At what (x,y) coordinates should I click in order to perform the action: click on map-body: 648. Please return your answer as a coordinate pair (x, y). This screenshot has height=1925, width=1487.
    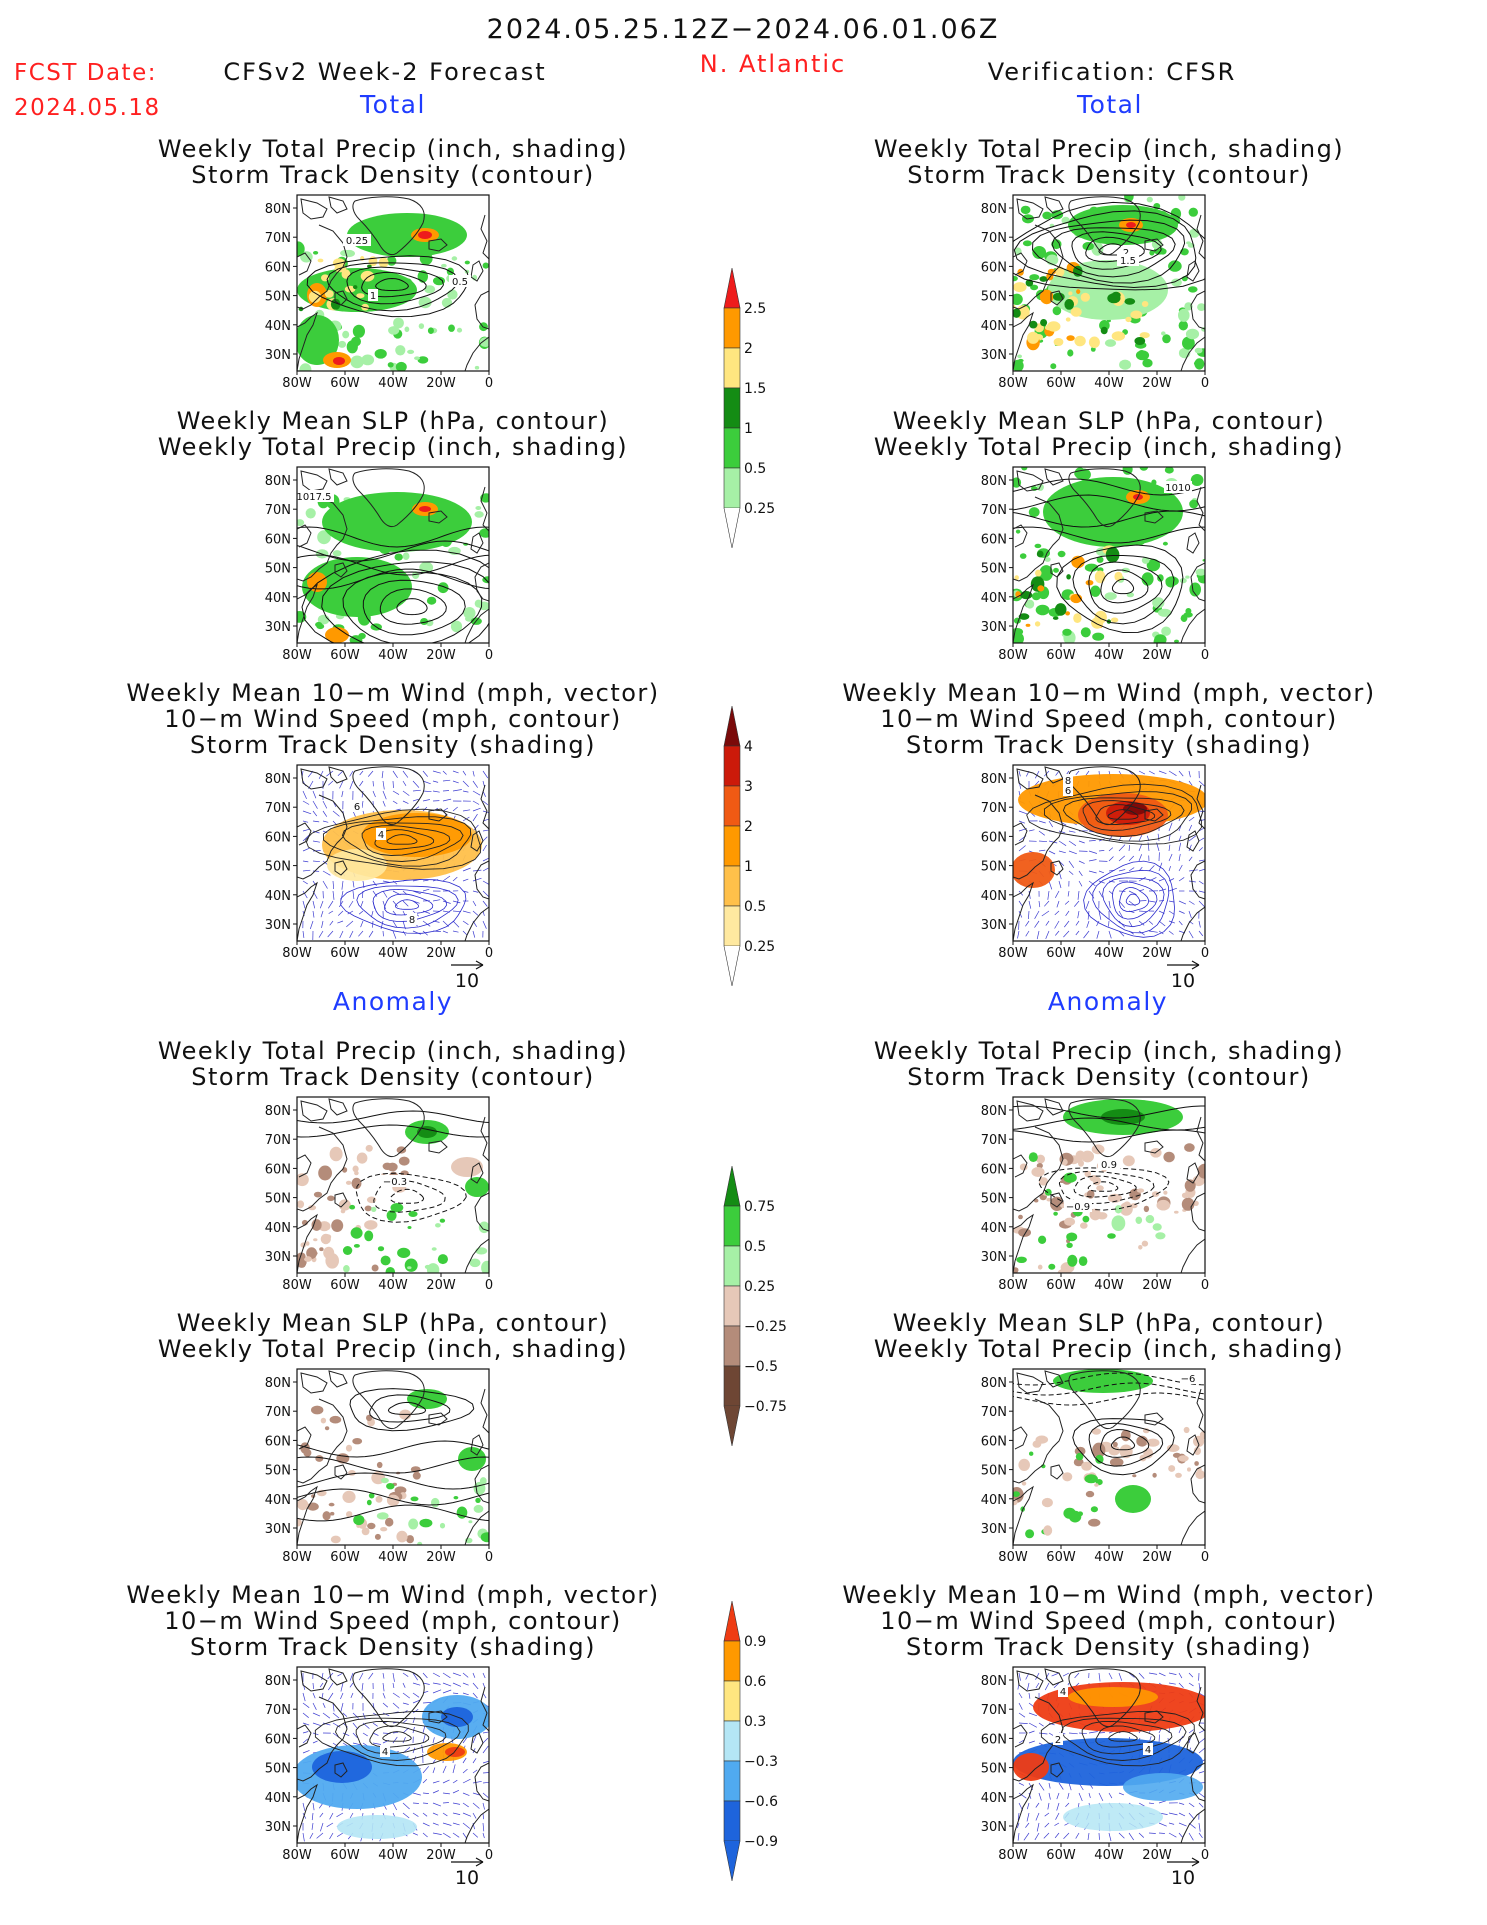
    Looking at the image, I should click on (393, 853).